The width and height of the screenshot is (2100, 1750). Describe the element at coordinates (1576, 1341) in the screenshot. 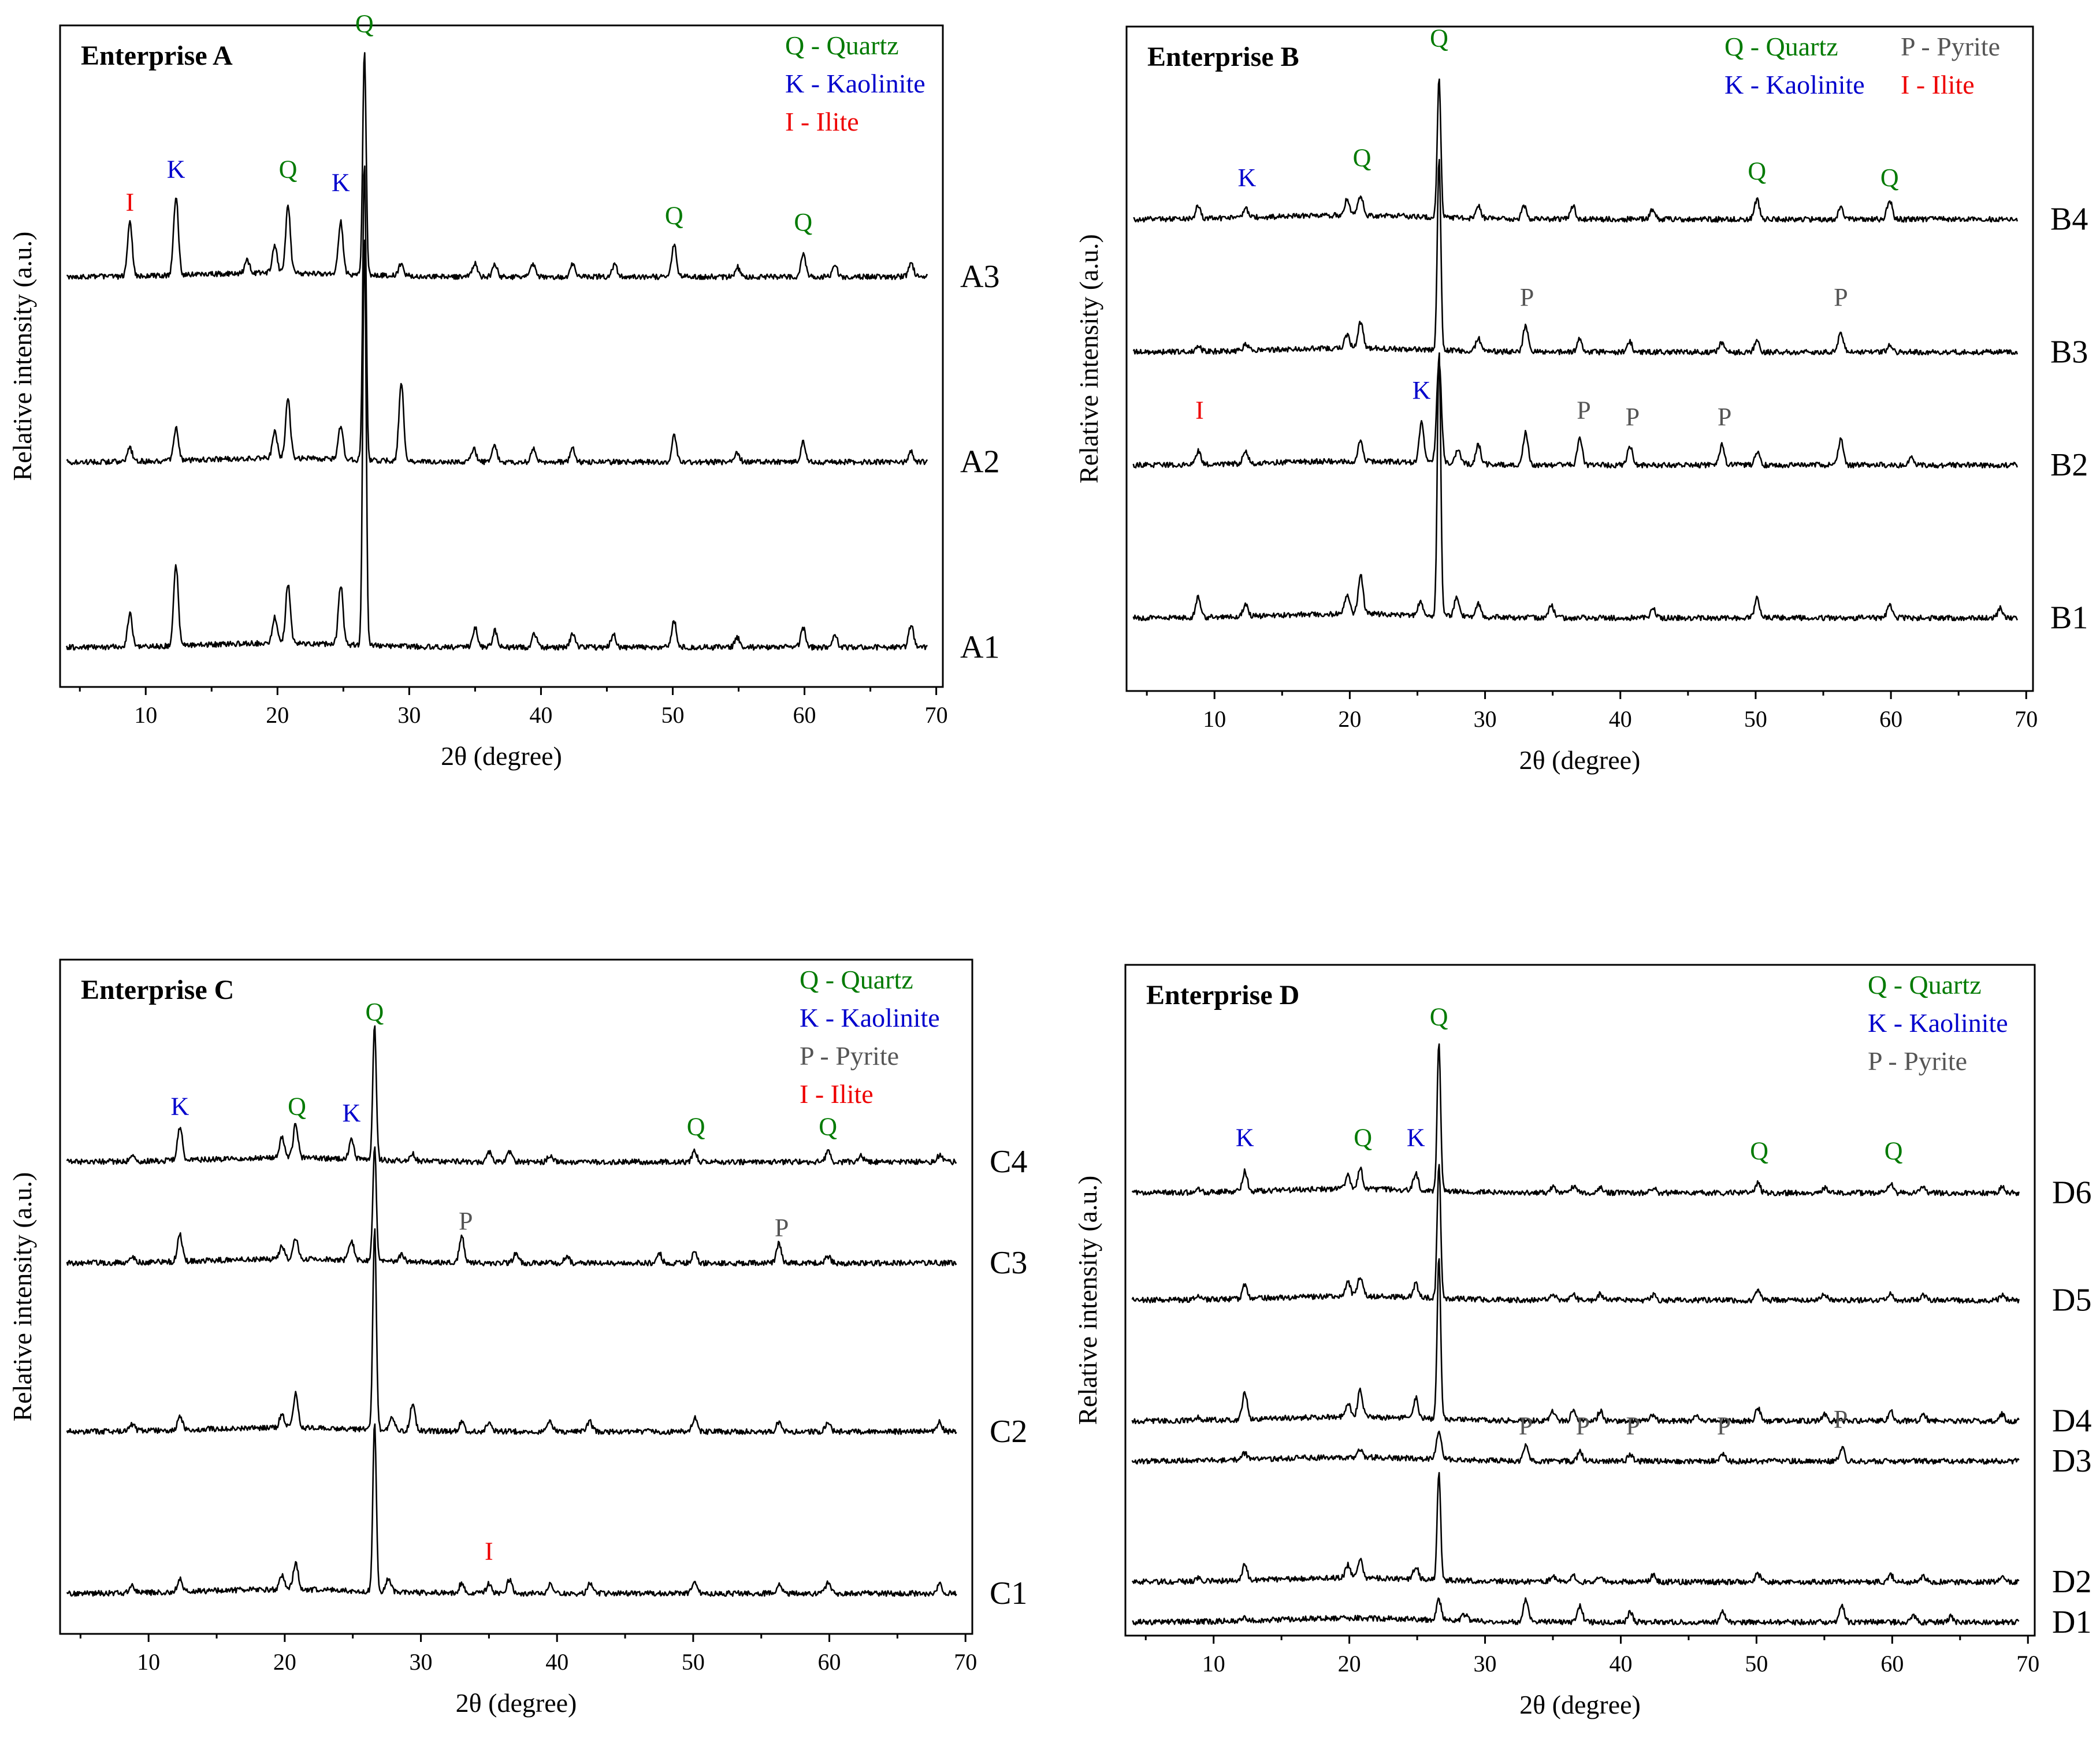

I see `enterprise-d-series-d4` at that location.